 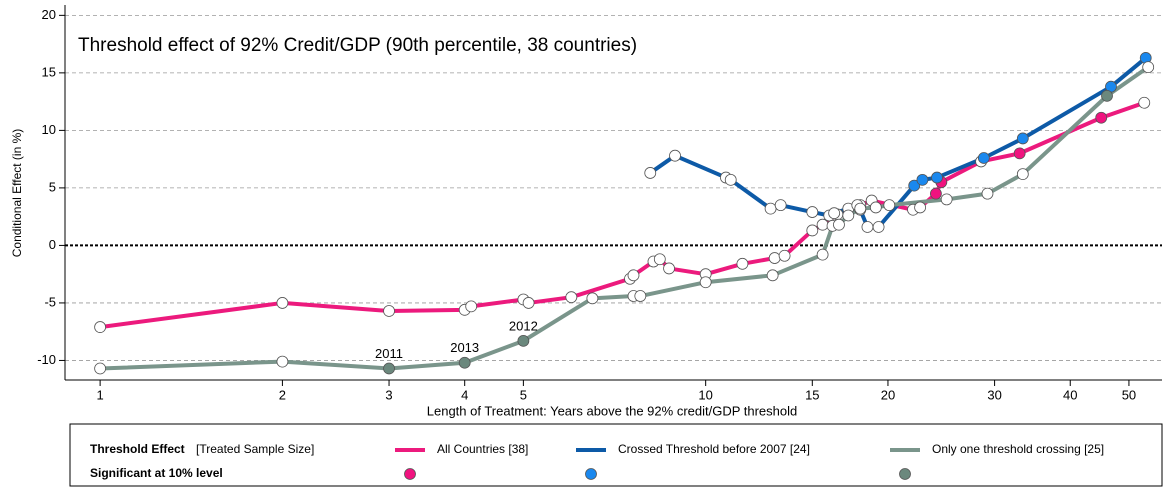 I want to click on point-label: 2013, so click(x=464, y=347).